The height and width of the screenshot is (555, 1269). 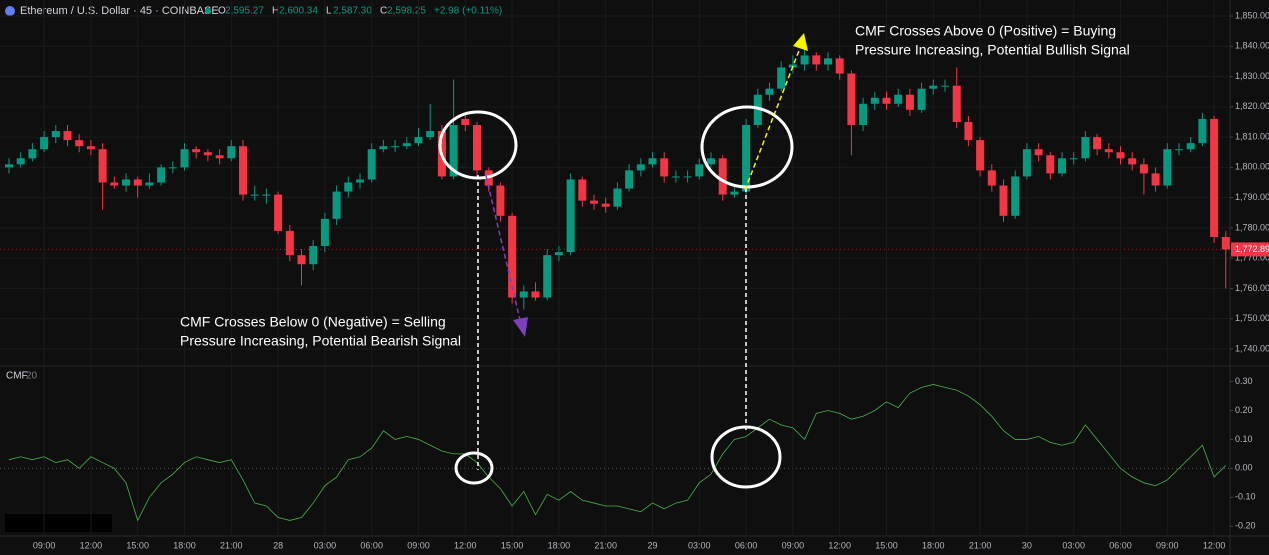 What do you see at coordinates (383, 11) in the screenshot?
I see `legend-label: C` at bounding box center [383, 11].